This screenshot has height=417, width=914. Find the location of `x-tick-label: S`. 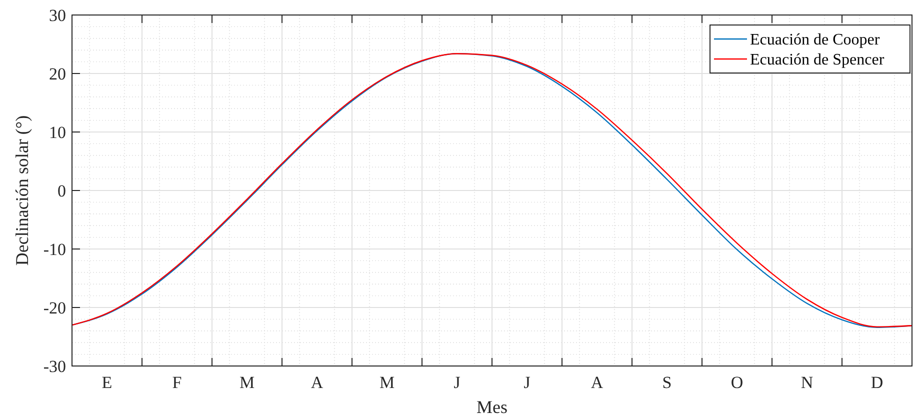

x-tick-label: S is located at coordinates (667, 382).